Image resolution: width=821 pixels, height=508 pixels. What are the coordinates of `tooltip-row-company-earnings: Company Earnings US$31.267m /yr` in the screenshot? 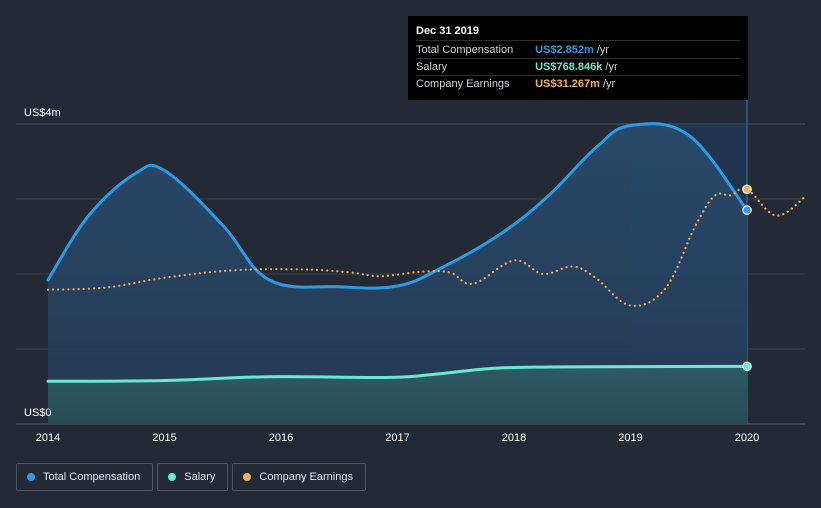 It's located at (578, 84).